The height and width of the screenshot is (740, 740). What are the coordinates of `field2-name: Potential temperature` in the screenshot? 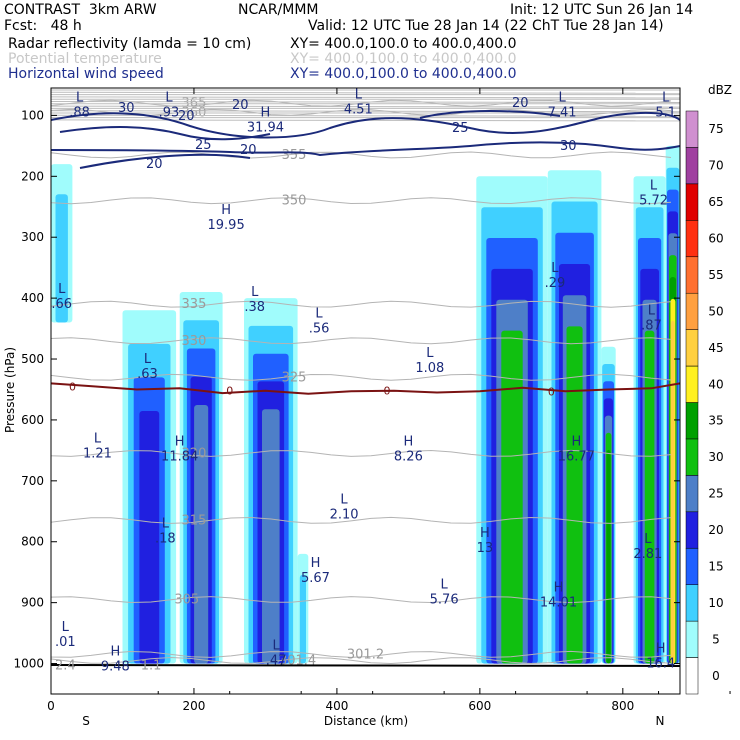 It's located at (85, 59).